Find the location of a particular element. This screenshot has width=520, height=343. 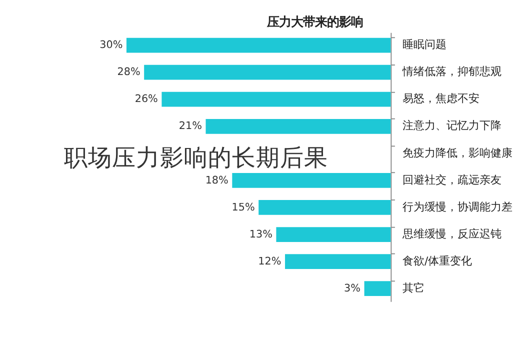

y-tick-label: 食欲/体重变化 is located at coordinates (437, 261).